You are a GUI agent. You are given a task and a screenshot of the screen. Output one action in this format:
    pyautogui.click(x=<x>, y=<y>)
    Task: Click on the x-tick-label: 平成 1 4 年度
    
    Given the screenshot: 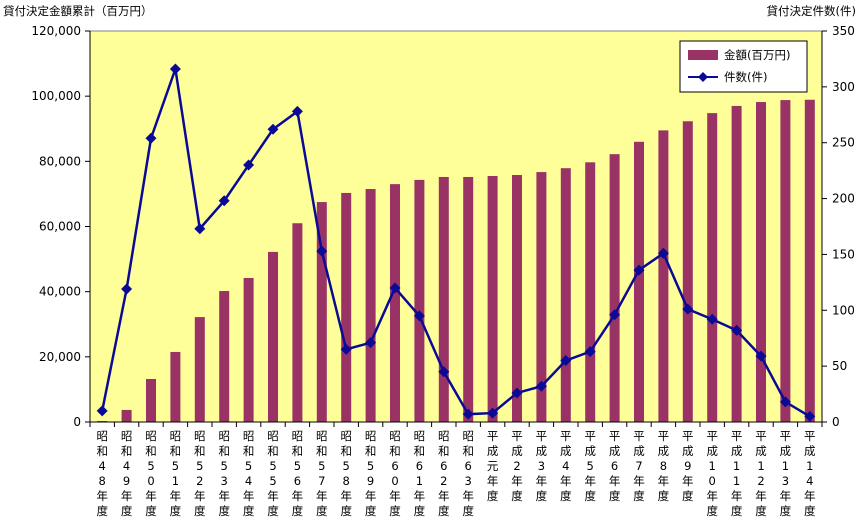 What is the action you would take?
    pyautogui.click(x=810, y=473)
    